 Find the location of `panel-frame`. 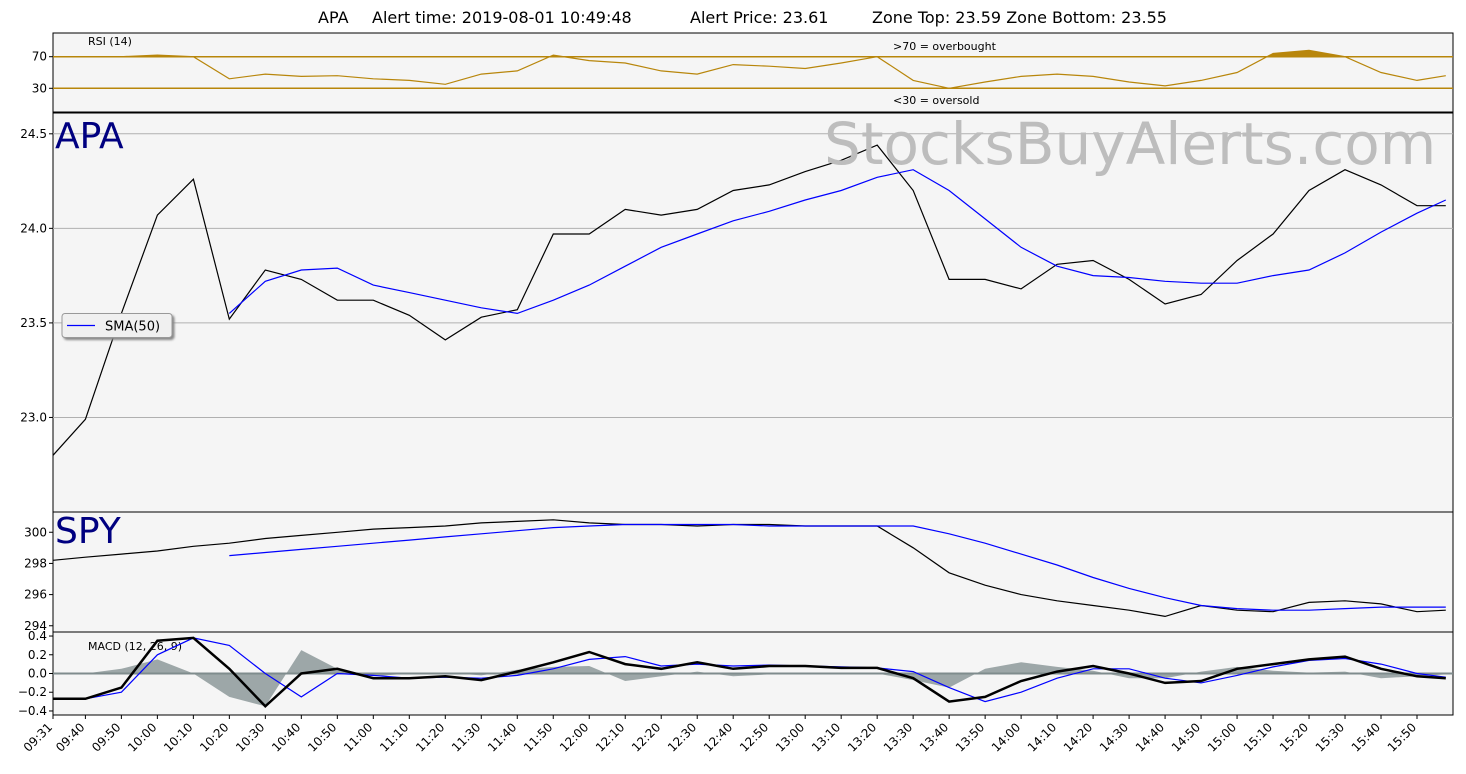

panel-frame is located at coordinates (753, 72).